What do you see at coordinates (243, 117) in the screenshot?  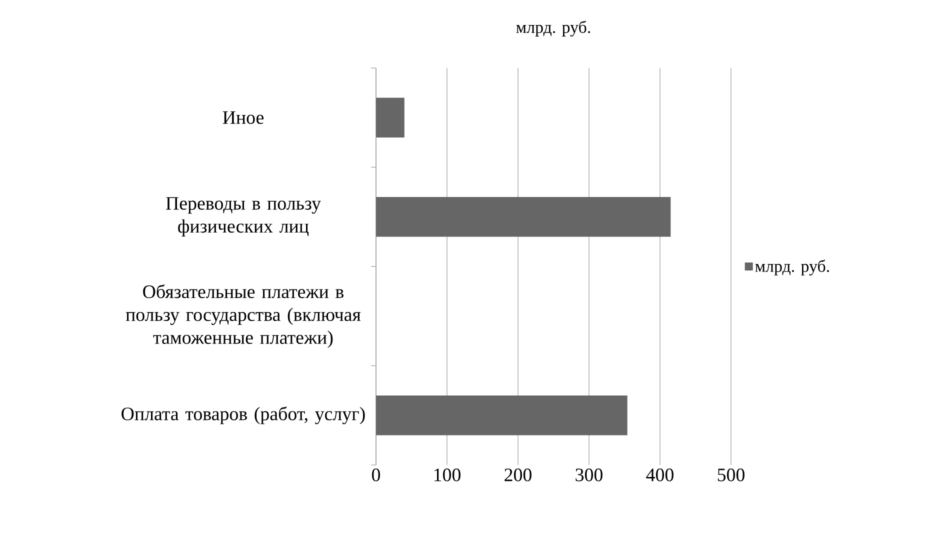 I see `y-tick-label: Иное` at bounding box center [243, 117].